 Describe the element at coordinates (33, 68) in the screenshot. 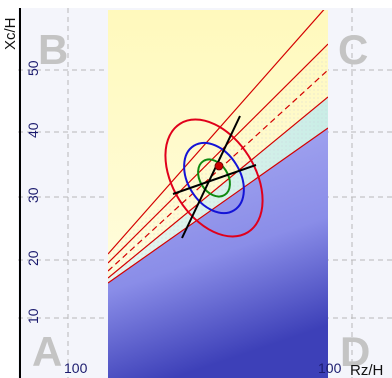

I see `y-tick-50: 50` at that location.